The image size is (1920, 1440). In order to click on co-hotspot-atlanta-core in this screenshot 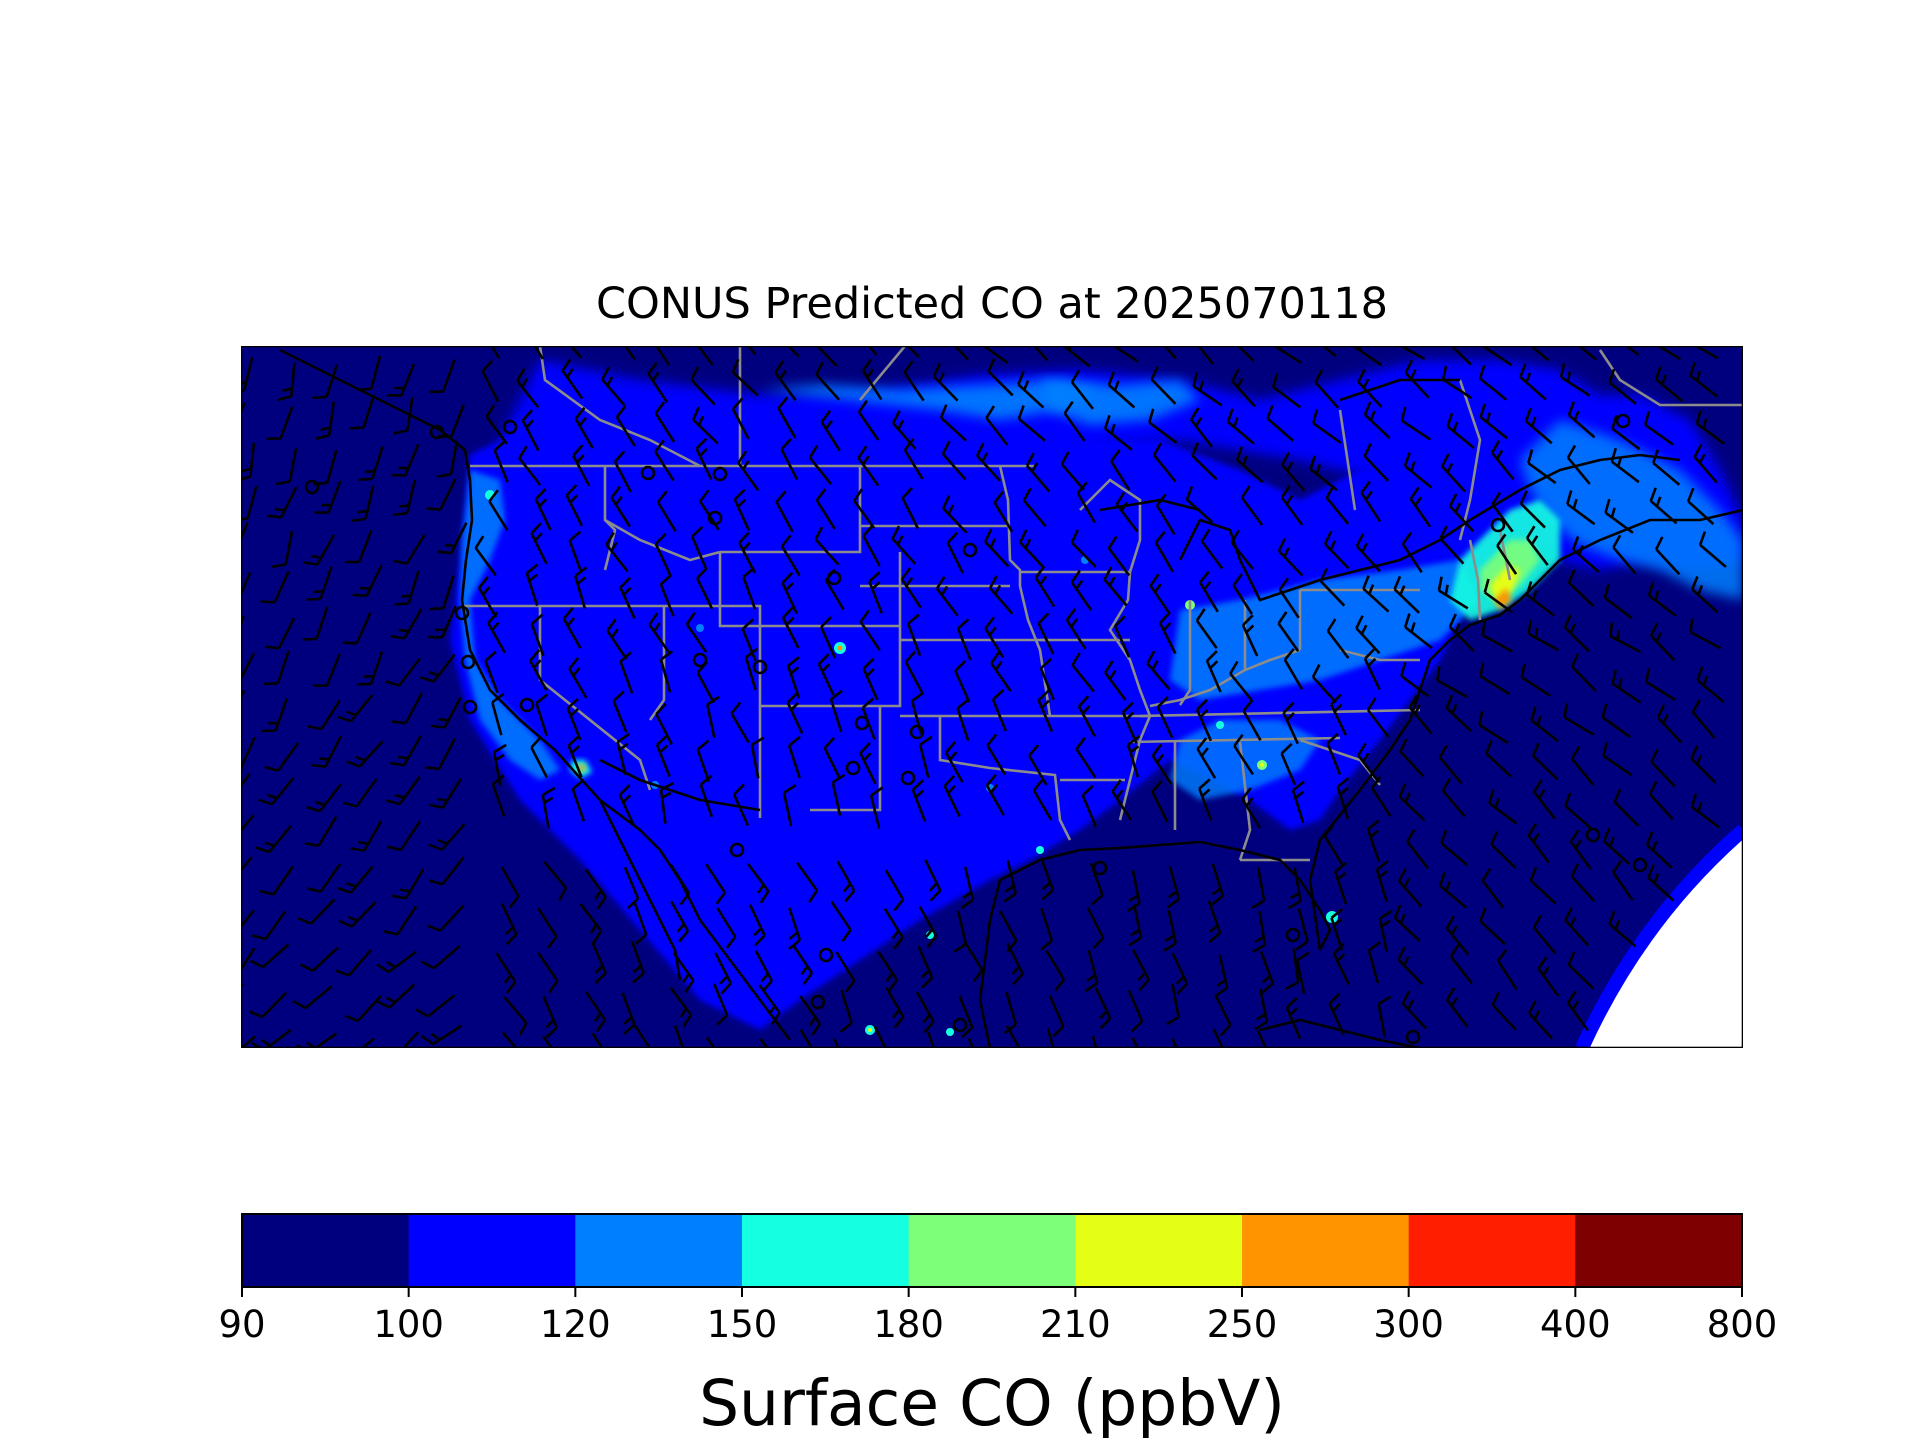, I will do `click(1262, 765)`.